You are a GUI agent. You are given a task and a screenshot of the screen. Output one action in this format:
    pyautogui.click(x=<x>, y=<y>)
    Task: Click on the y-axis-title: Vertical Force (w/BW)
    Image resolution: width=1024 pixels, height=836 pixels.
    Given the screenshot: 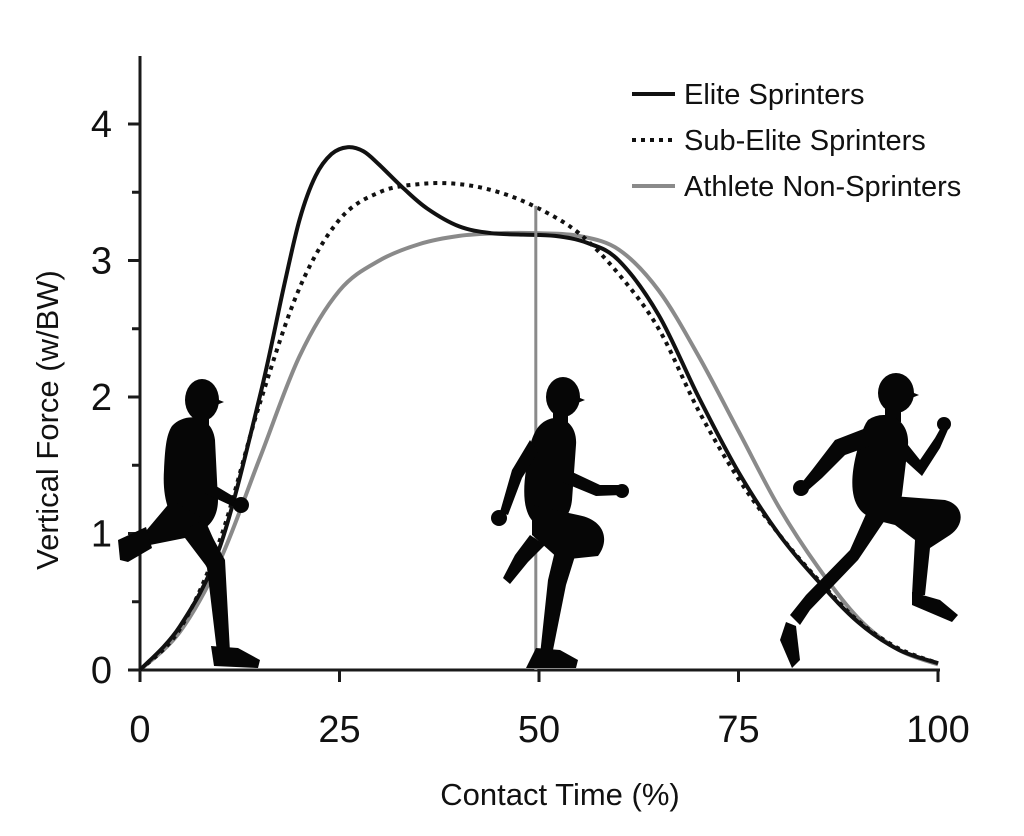 What is the action you would take?
    pyautogui.click(x=47, y=420)
    